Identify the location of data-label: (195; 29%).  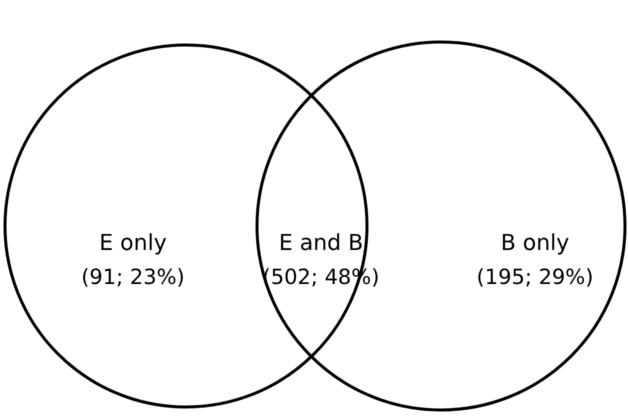
(535, 277).